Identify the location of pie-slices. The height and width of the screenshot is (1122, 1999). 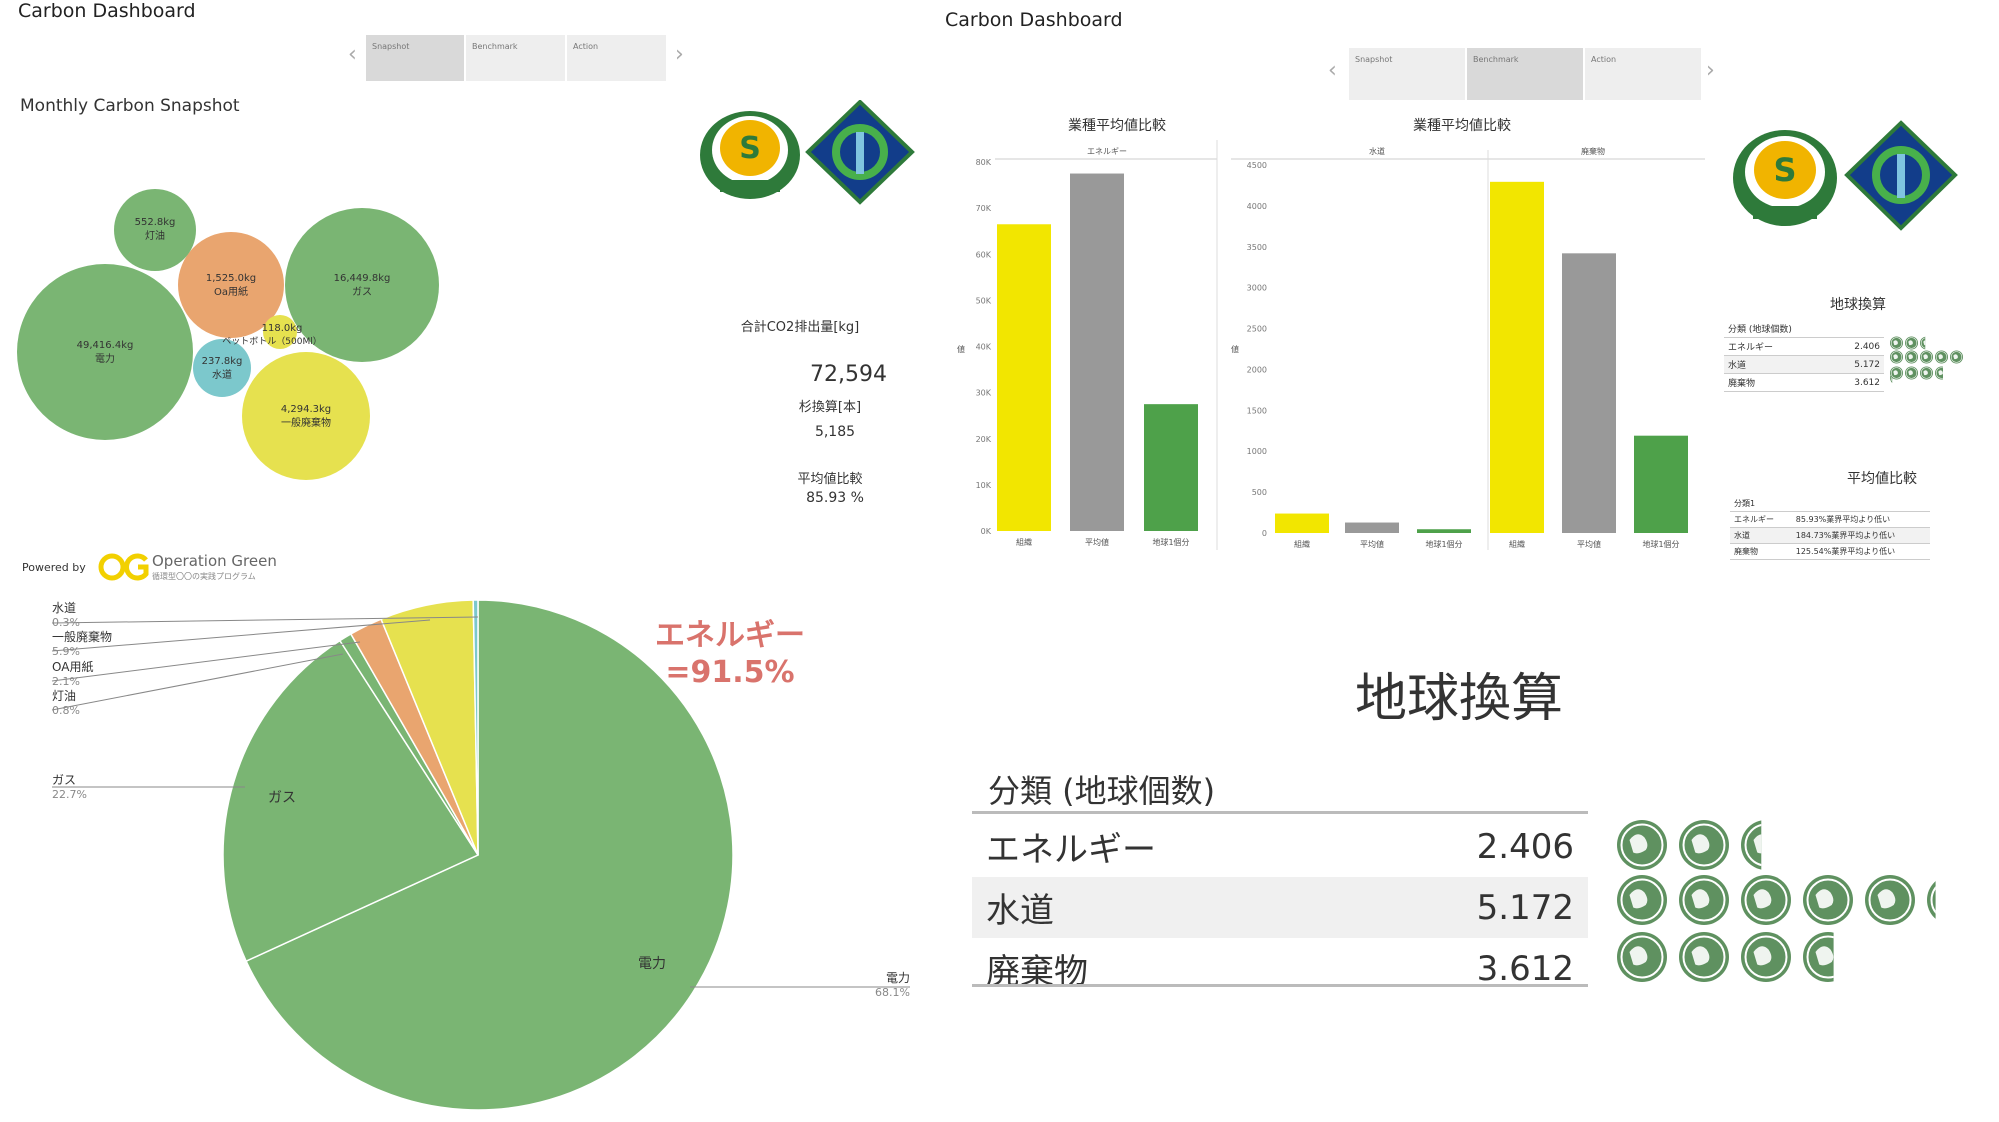
(478, 855).